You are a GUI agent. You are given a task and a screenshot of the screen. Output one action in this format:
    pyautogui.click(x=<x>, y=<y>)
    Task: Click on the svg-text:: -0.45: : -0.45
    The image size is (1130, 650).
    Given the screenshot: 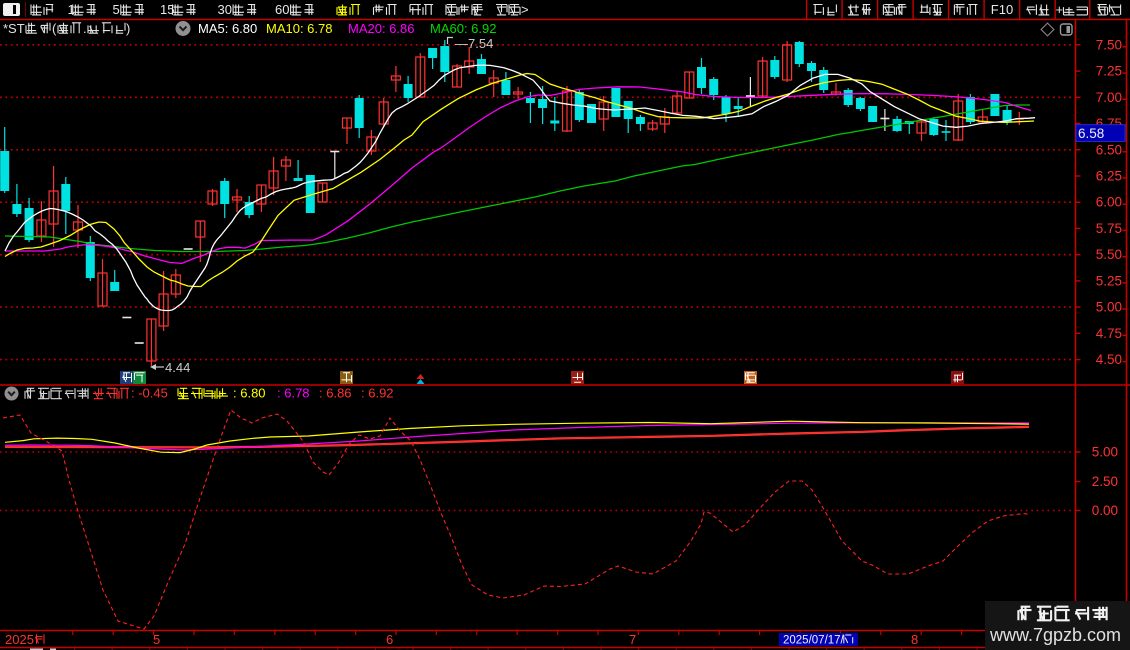 What is the action you would take?
    pyautogui.click(x=149, y=393)
    